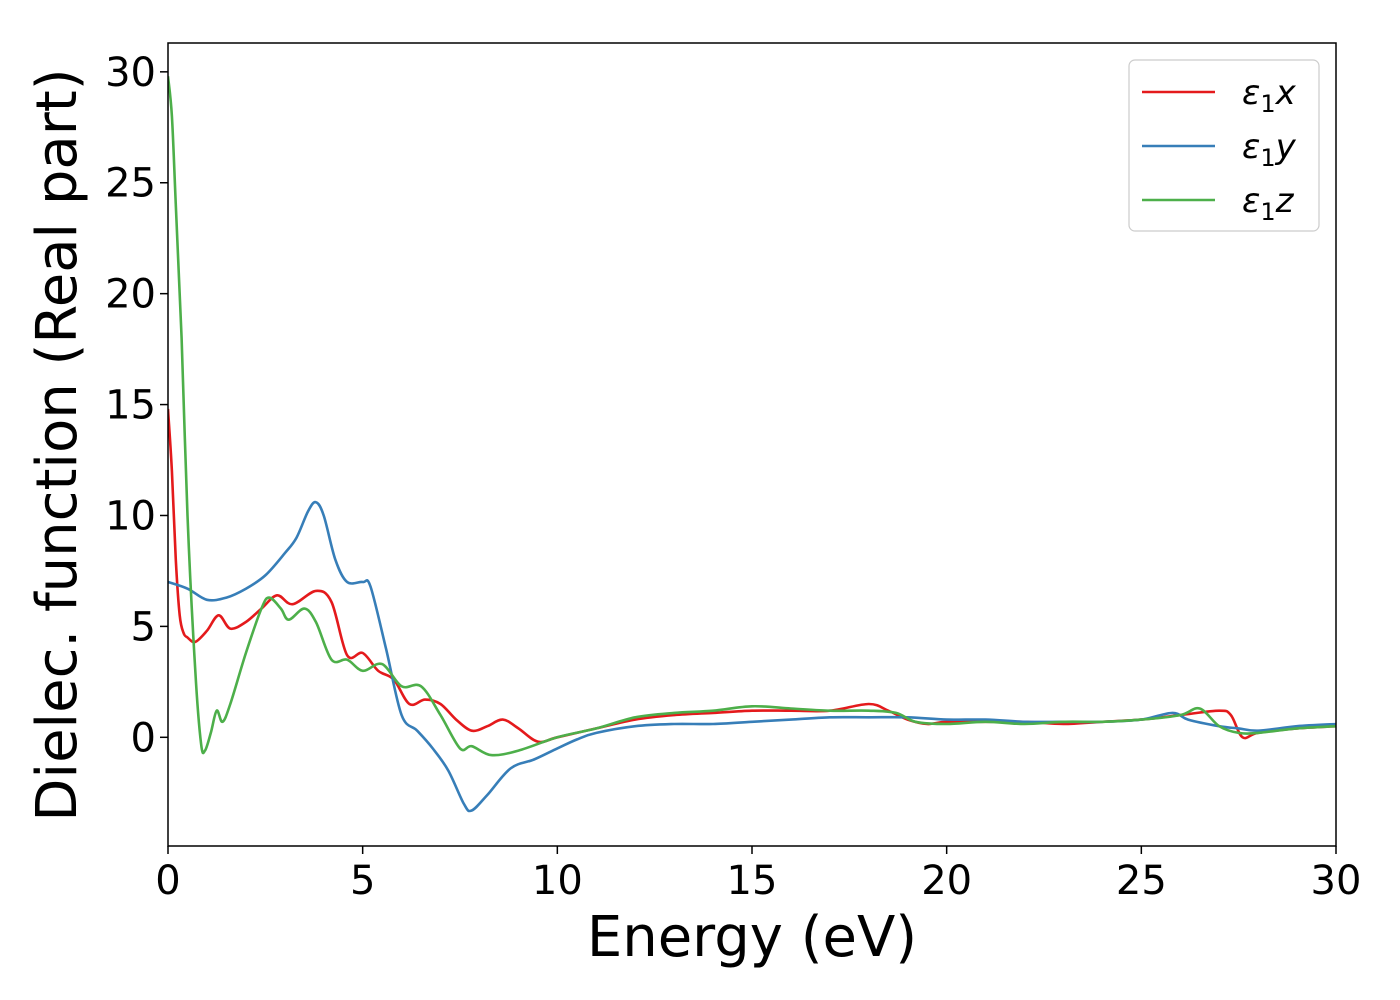  I want to click on legend-frame, so click(1224, 145).